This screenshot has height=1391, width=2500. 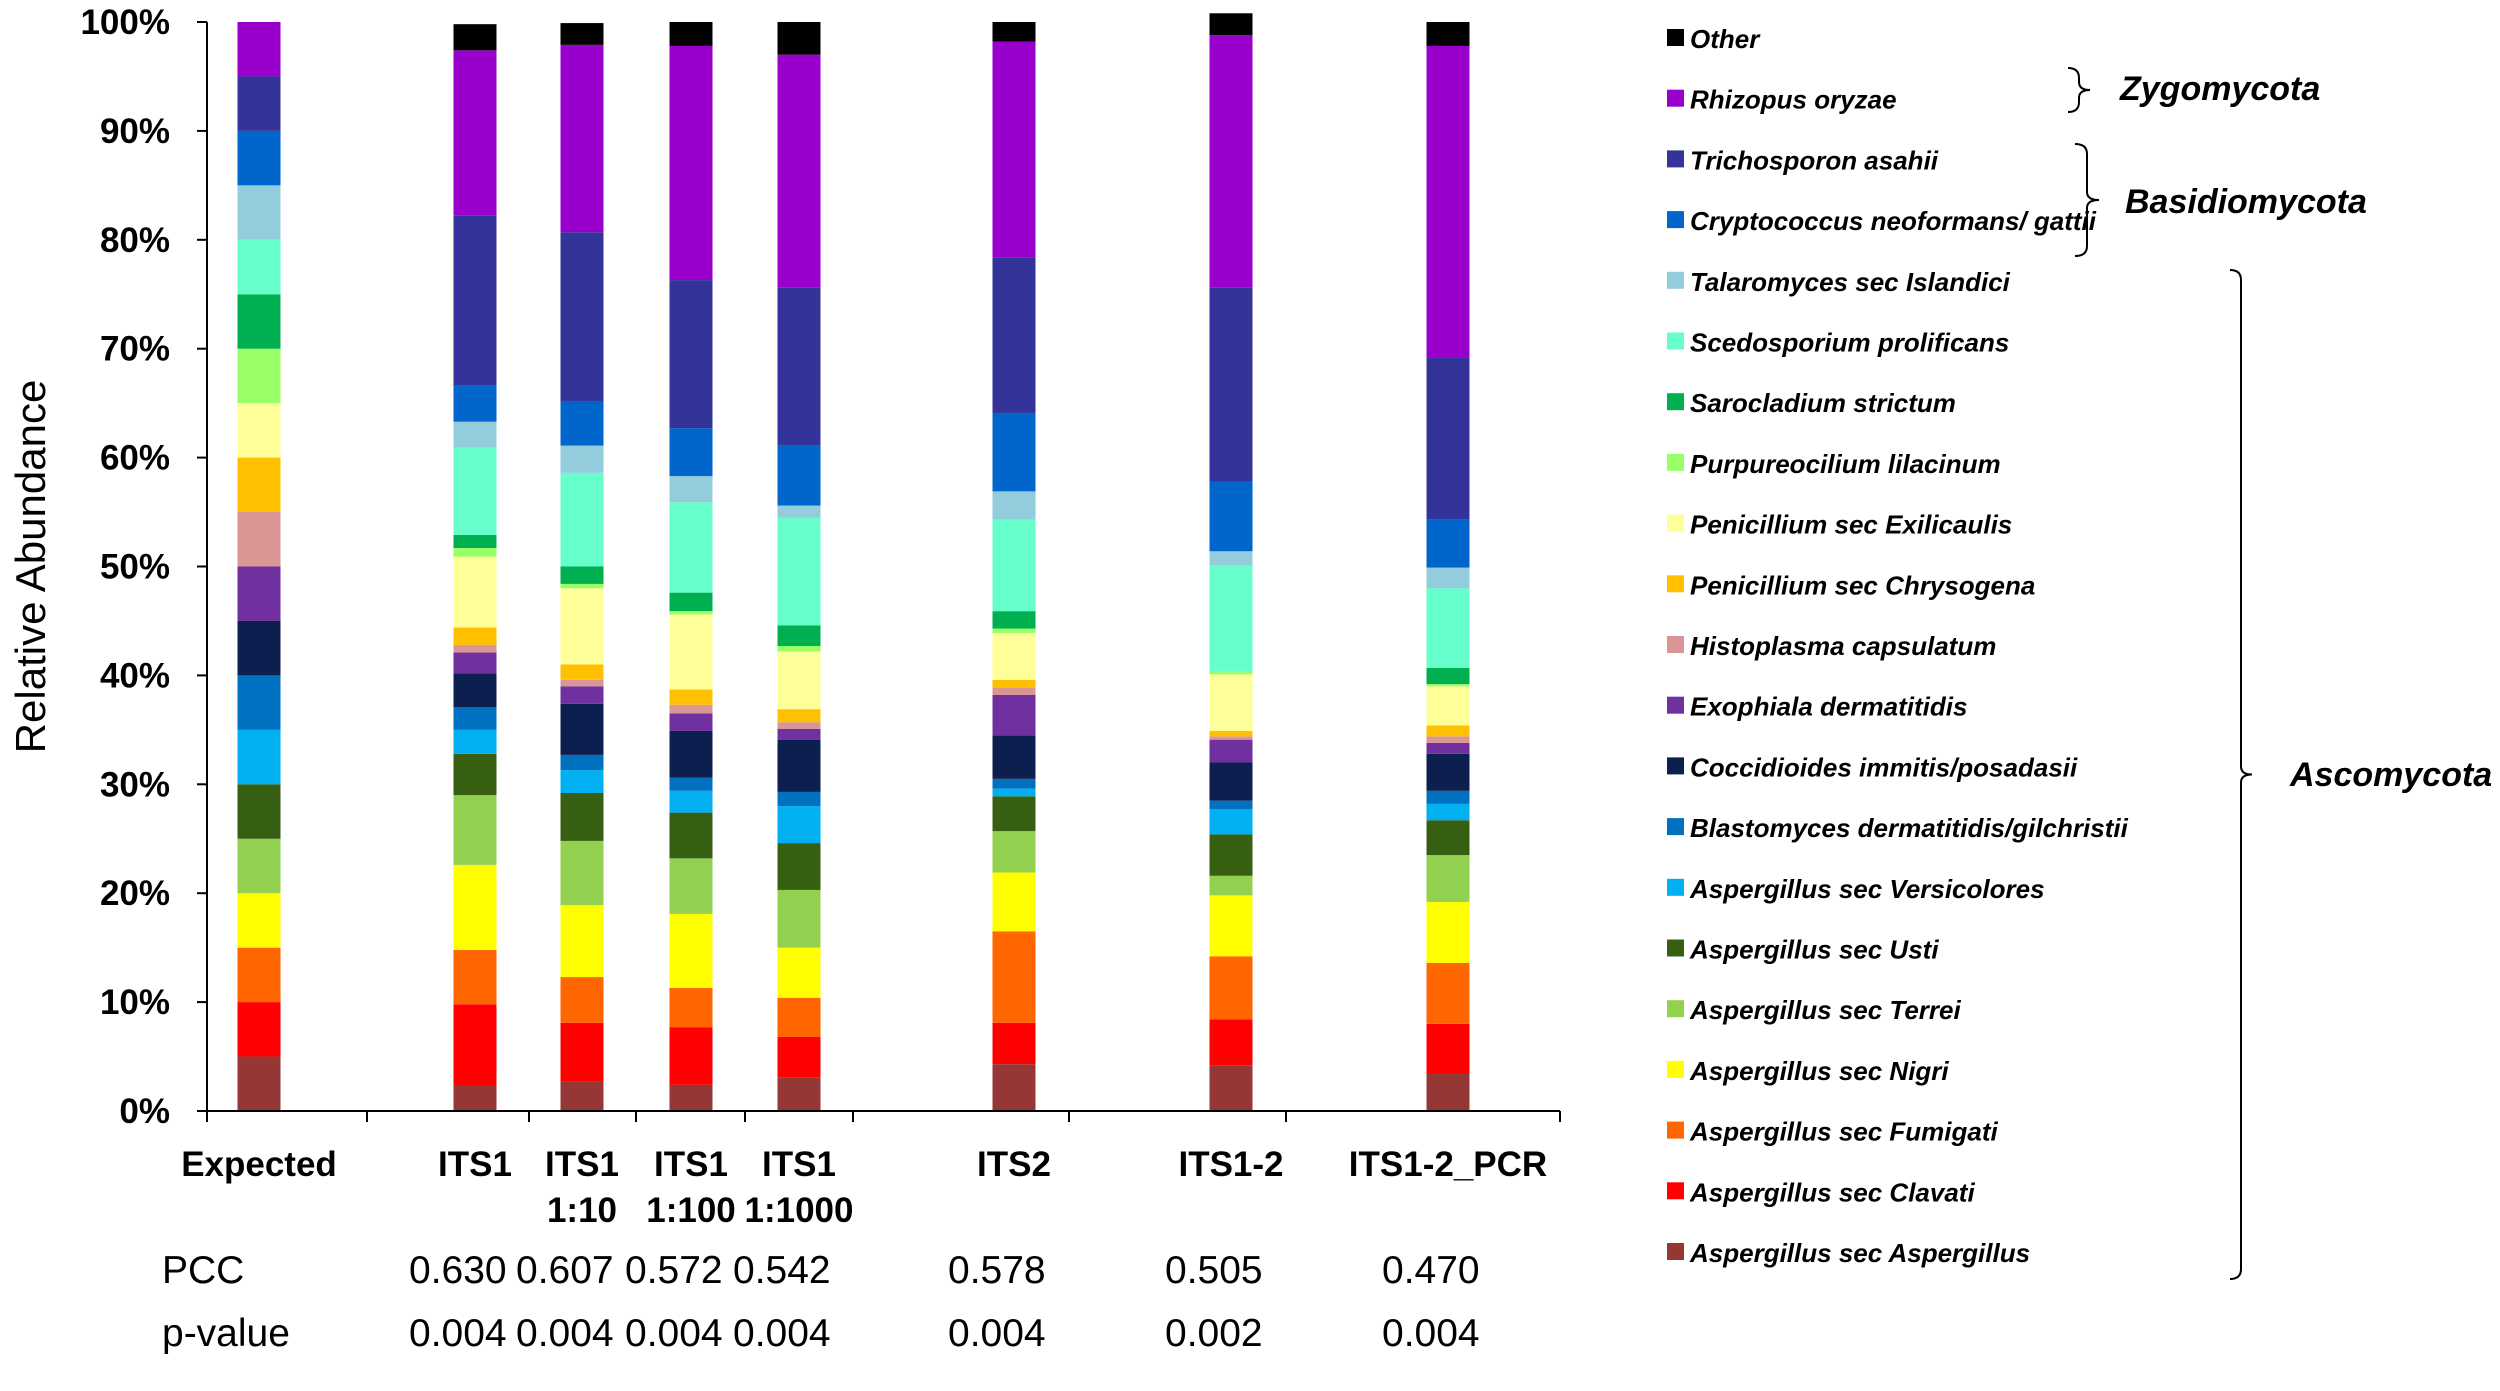 I want to click on y-tick-label: 60%, so click(x=135, y=458).